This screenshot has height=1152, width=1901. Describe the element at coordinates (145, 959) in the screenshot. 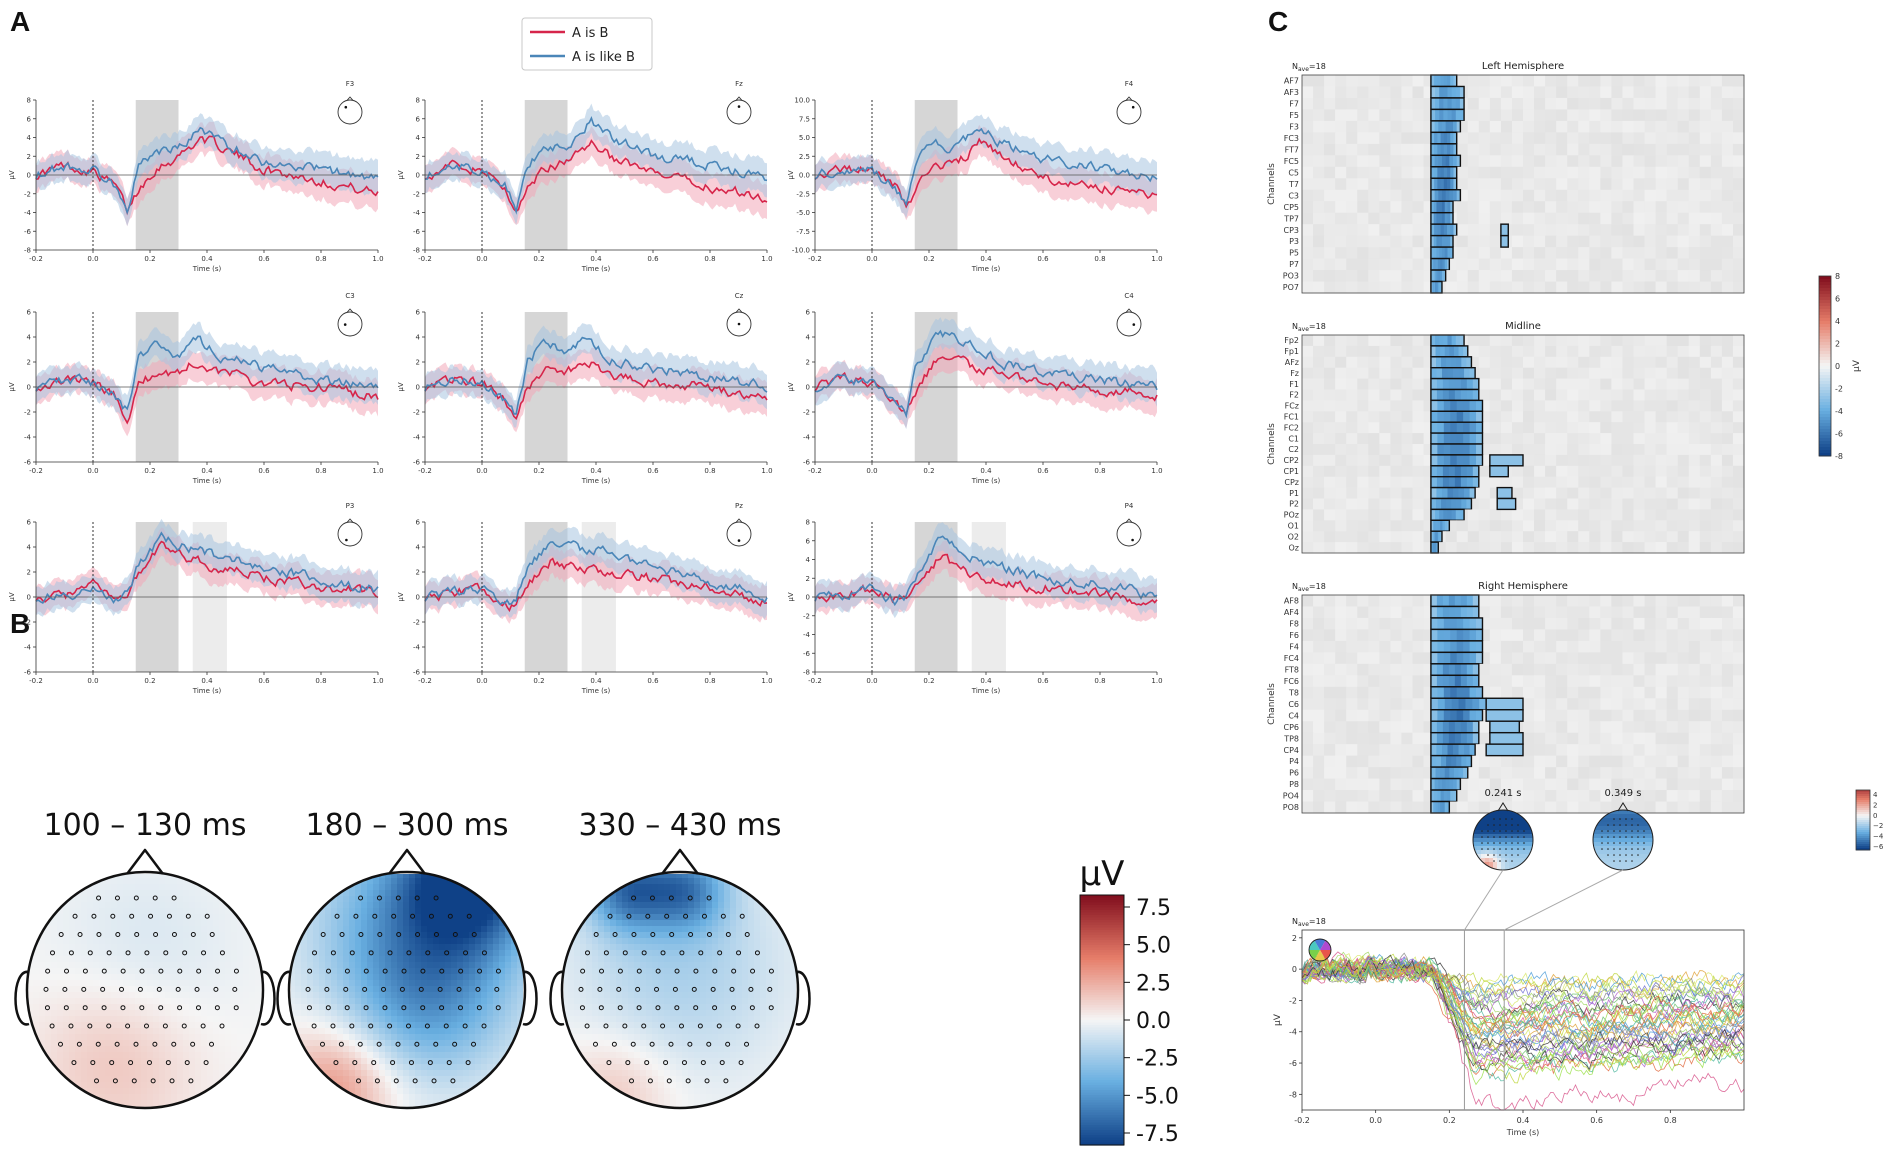

I see `topomap-1: 100 – 130 ms` at that location.